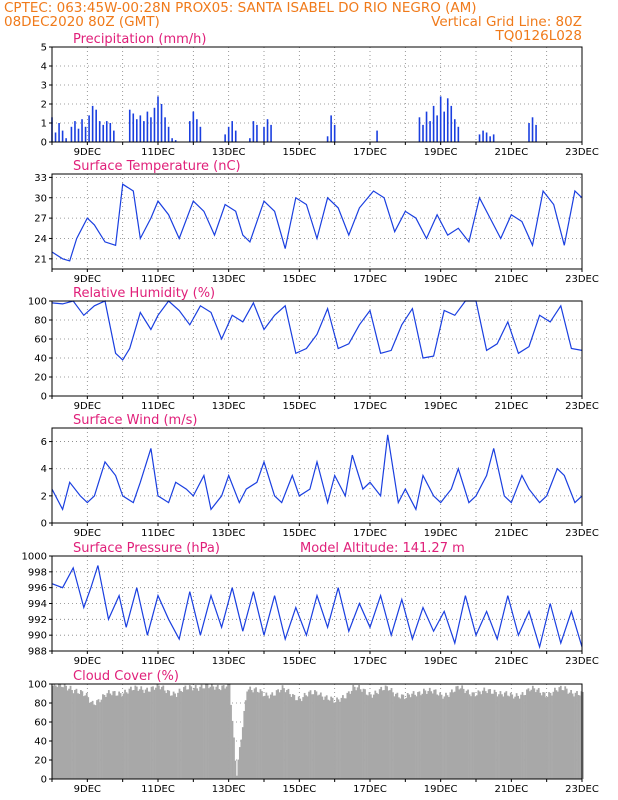 Image resolution: width=618 pixels, height=800 pixels. What do you see at coordinates (37, 302) in the screenshot?
I see `y-tick-label: 100` at bounding box center [37, 302].